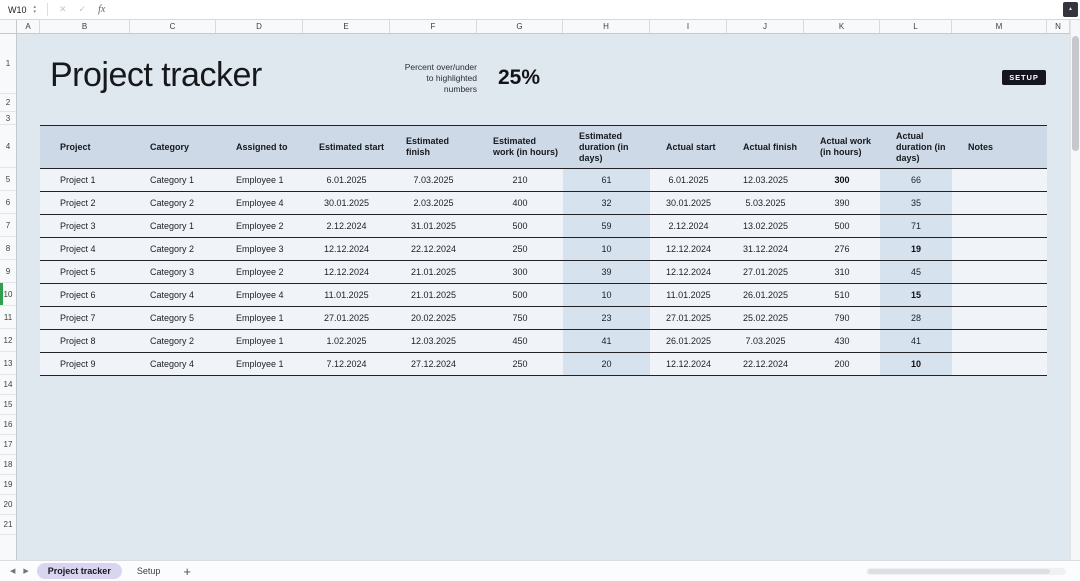  I want to click on table-cell-estimated-start: 1.02.2025, so click(346, 341).